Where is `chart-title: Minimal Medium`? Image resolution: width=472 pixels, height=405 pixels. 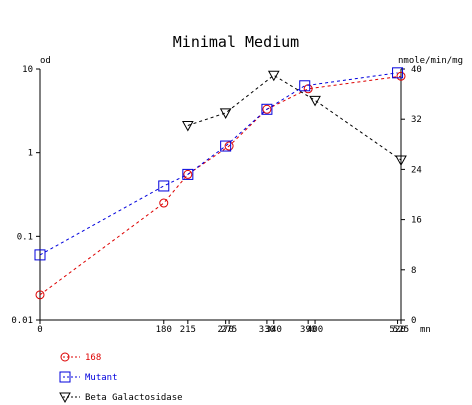 chart-title: Minimal Medium is located at coordinates (236, 42).